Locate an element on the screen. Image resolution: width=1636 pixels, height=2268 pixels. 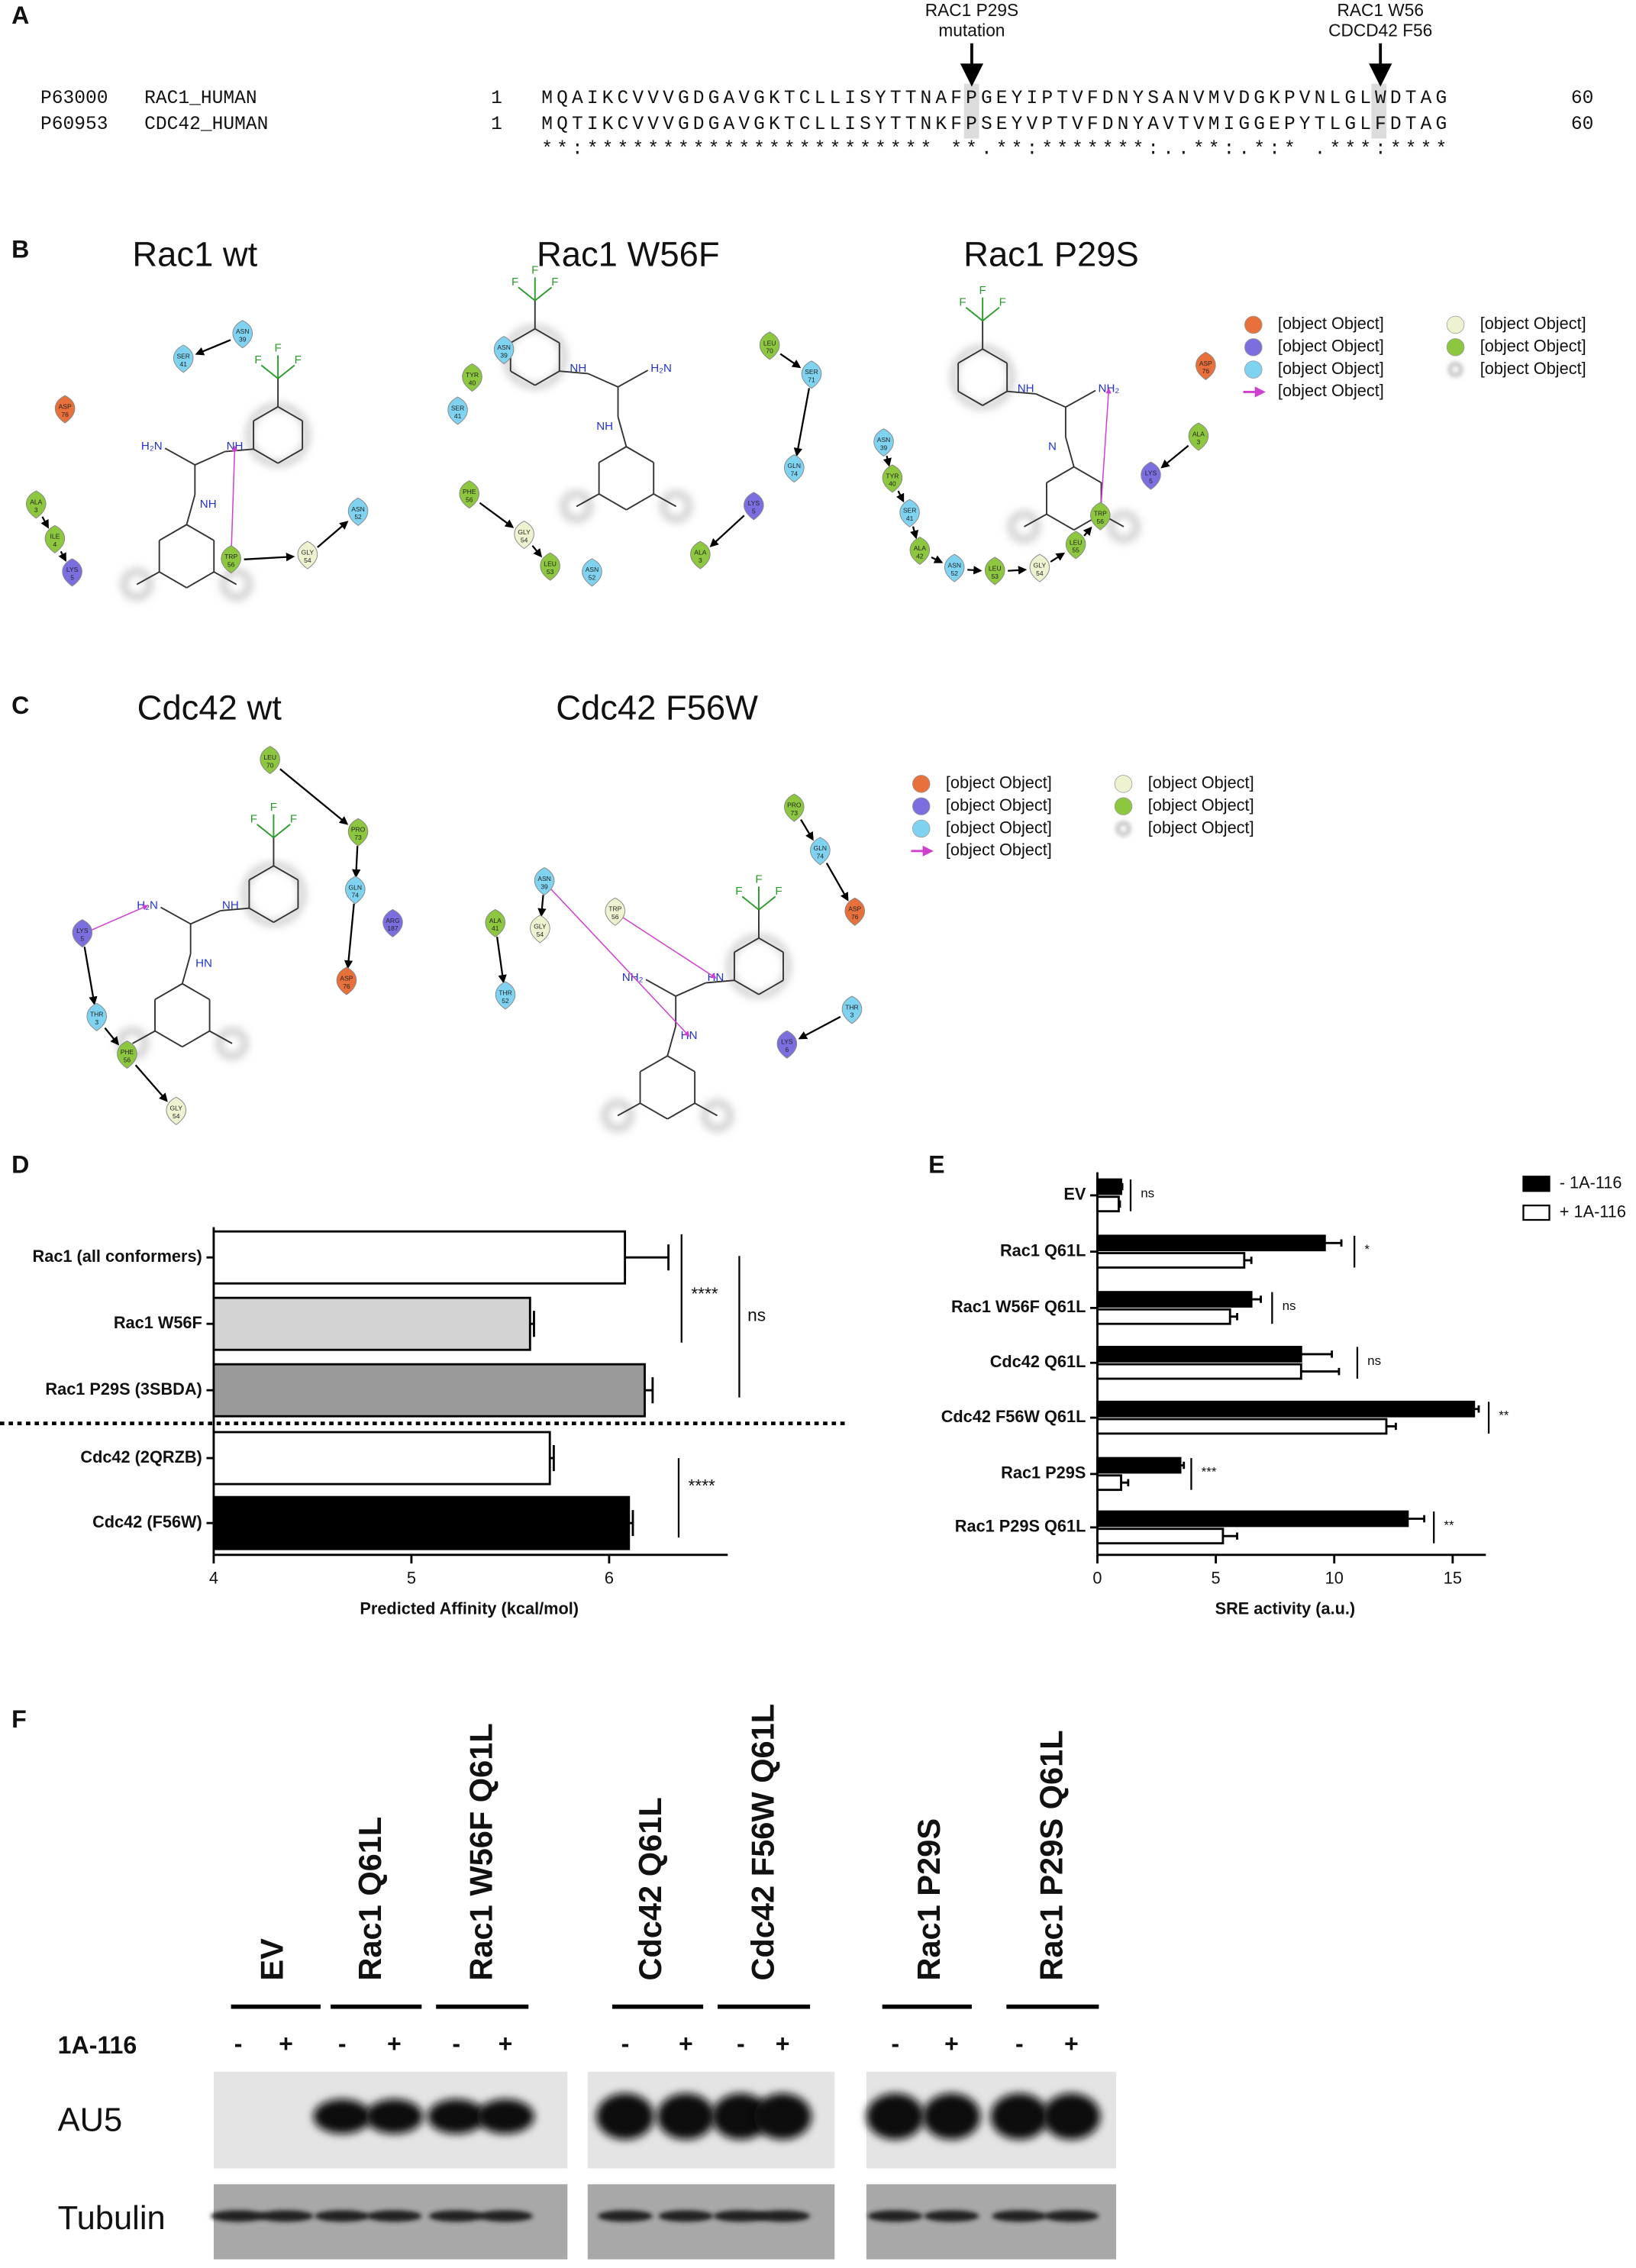
residue-number: 52 is located at coordinates (955, 573).